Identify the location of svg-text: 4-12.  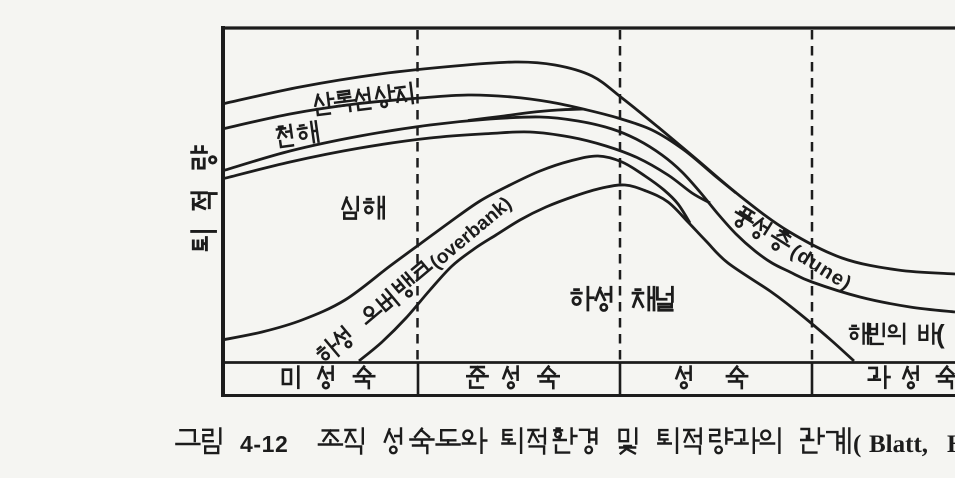
(264, 444).